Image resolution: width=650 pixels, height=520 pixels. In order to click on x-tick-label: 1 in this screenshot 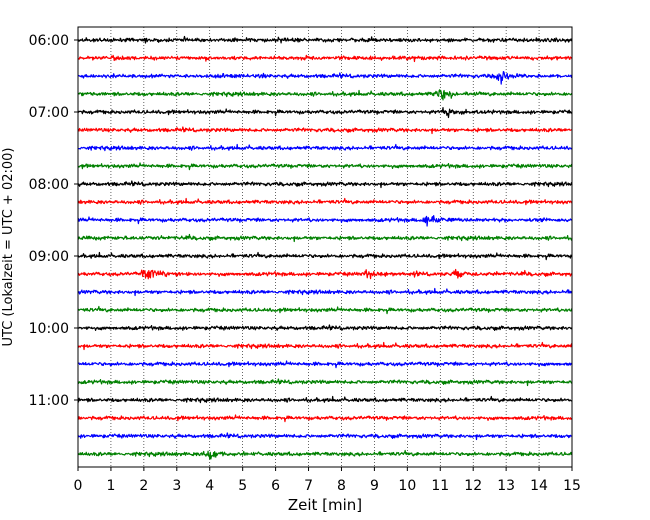, I will do `click(110, 486)`.